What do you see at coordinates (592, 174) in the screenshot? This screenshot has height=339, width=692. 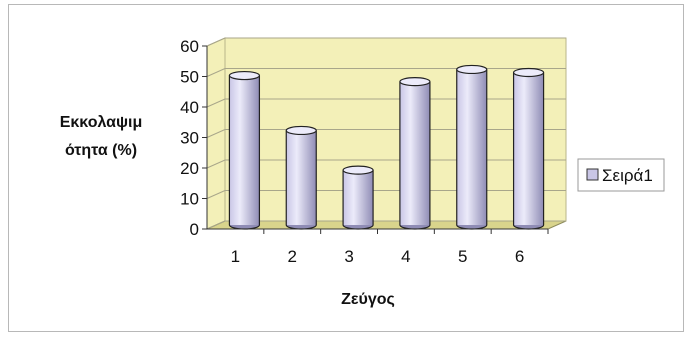 I see `legend-swatch` at bounding box center [592, 174].